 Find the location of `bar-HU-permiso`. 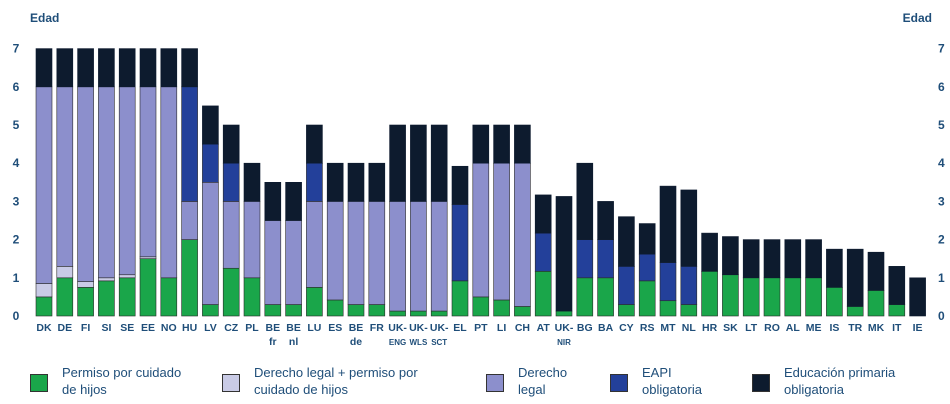

bar-HU-permiso is located at coordinates (189, 278).